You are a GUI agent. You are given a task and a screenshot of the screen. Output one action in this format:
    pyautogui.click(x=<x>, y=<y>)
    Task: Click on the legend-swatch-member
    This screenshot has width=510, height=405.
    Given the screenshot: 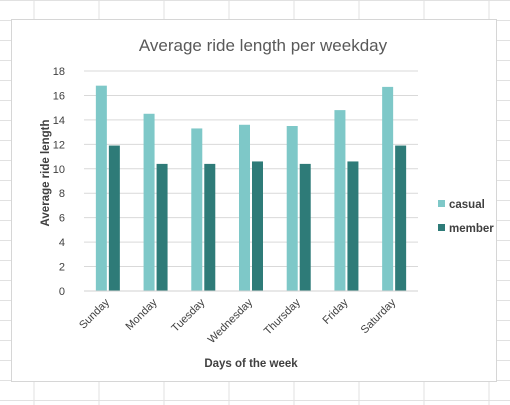 What is the action you would take?
    pyautogui.click(x=441, y=227)
    